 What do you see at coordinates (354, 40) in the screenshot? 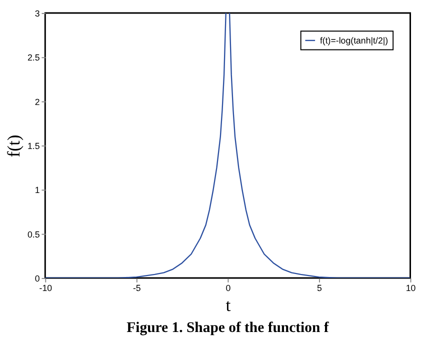
I see `legend-label: f(t)=-log(tanh|t/2|)` at bounding box center [354, 40].